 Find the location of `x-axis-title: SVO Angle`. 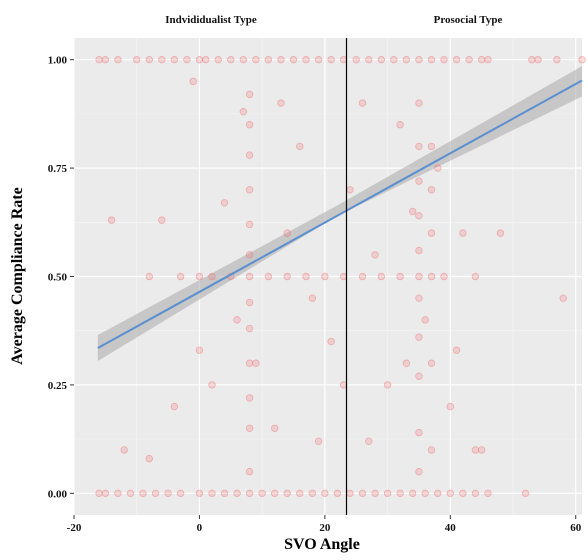

x-axis-title: SVO Angle is located at coordinates (322, 544).